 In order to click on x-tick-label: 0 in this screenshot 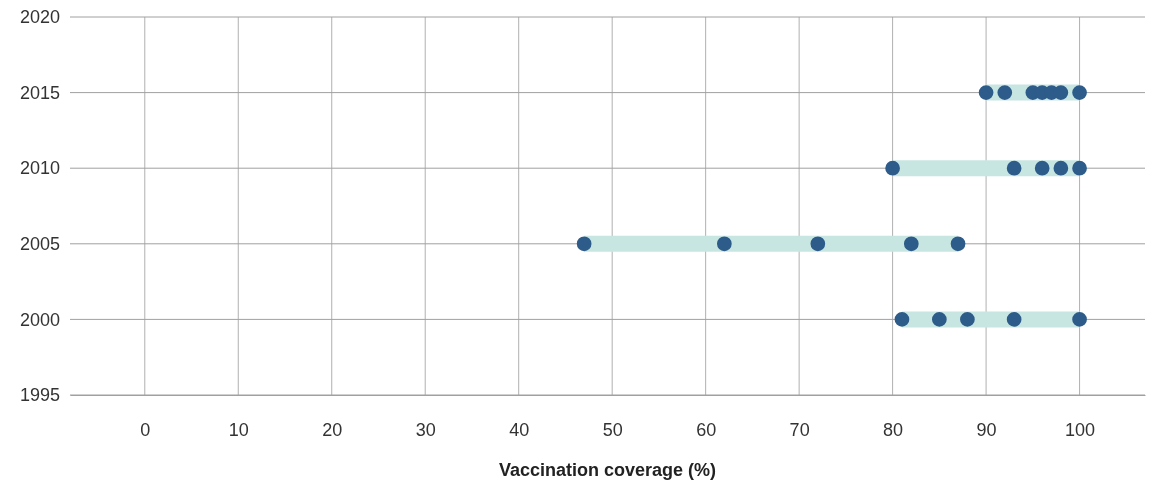, I will do `click(145, 429)`.